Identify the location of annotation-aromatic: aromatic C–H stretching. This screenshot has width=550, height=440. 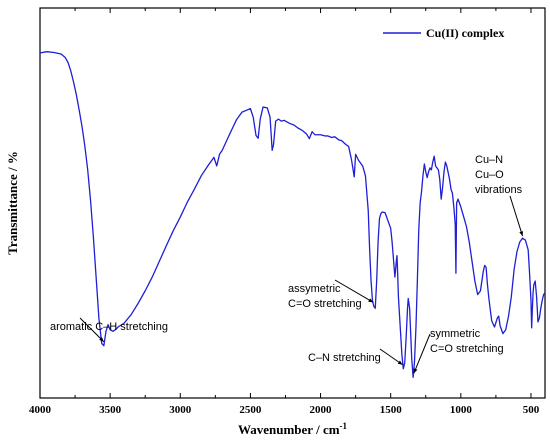
(109, 330).